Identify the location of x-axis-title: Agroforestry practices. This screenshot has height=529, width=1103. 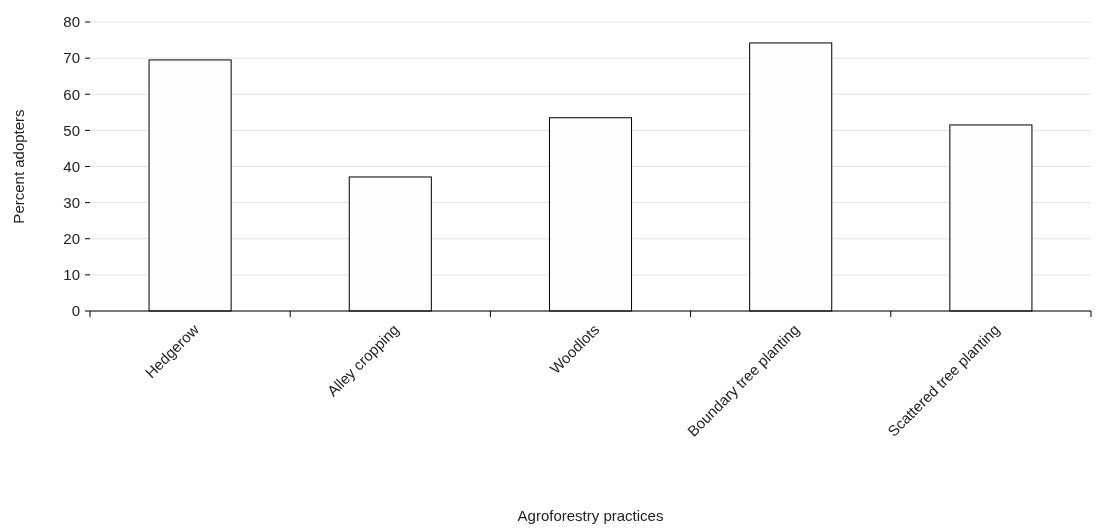
(590, 515).